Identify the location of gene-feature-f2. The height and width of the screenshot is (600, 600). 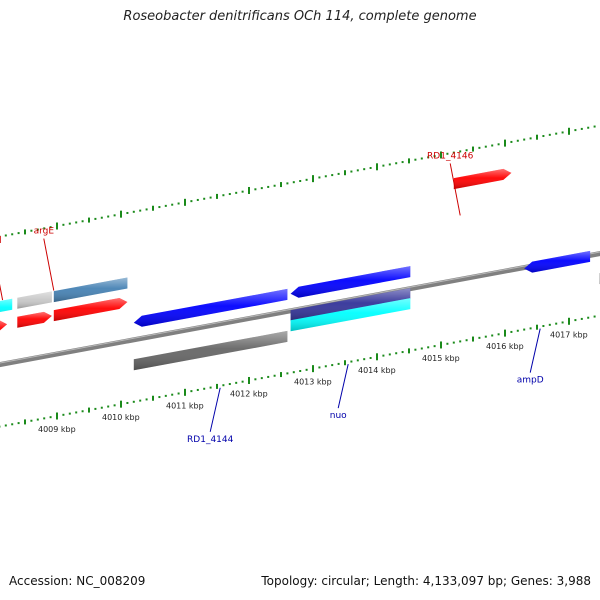
(34, 300).